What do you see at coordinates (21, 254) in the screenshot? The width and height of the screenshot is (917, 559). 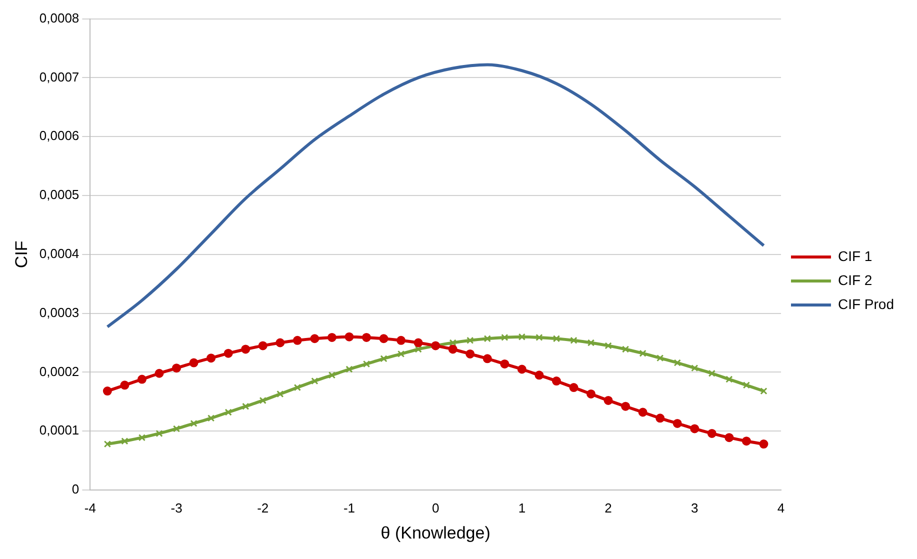 I see `y-axis-title: CIF` at bounding box center [21, 254].